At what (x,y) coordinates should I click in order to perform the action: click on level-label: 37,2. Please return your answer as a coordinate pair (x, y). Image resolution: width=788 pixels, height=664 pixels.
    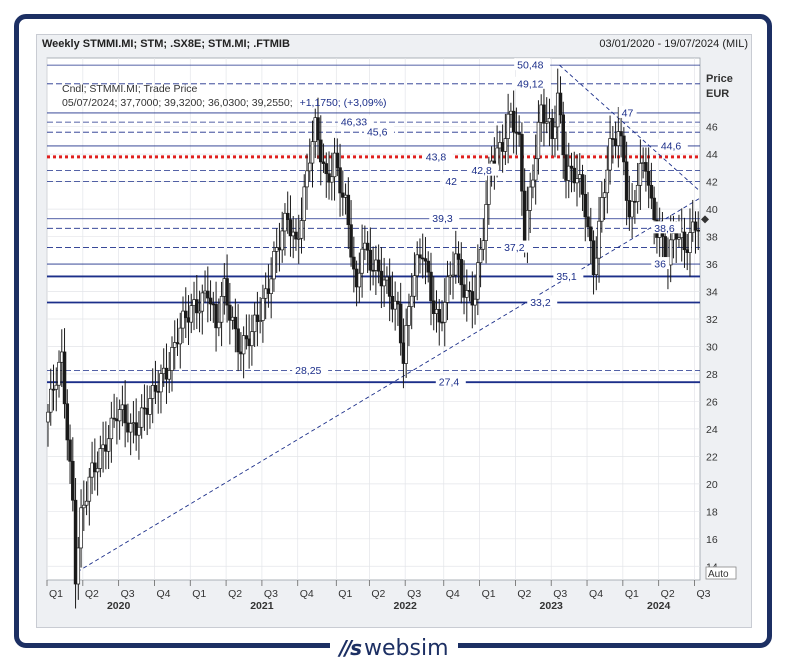
    Looking at the image, I should click on (514, 248).